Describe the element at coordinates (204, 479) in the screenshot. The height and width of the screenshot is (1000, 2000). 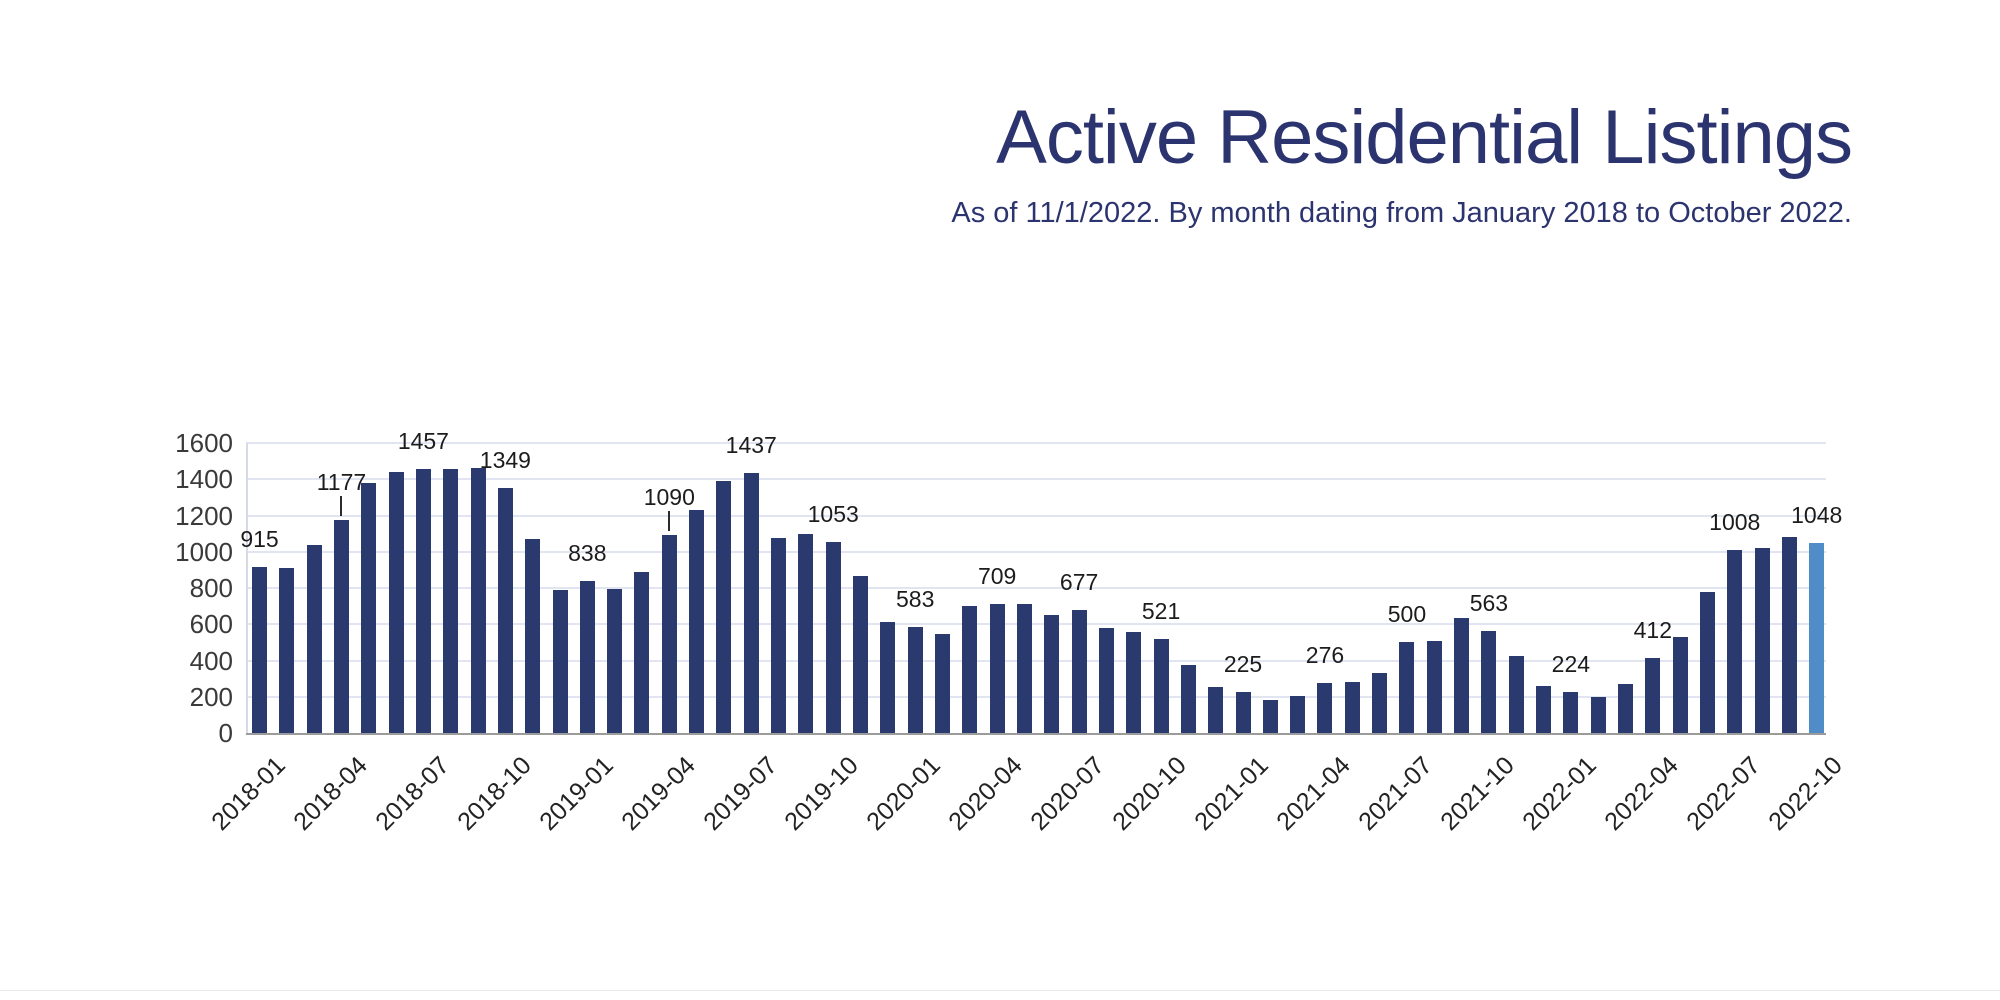
I see `y-axis-label-1400: 1400` at that location.